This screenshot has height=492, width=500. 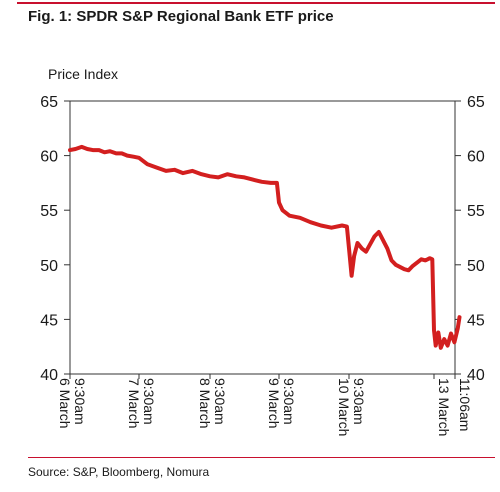 What do you see at coordinates (119, 472) in the screenshot?
I see `source-note: Source: S&P, Bloomberg, Nomura` at bounding box center [119, 472].